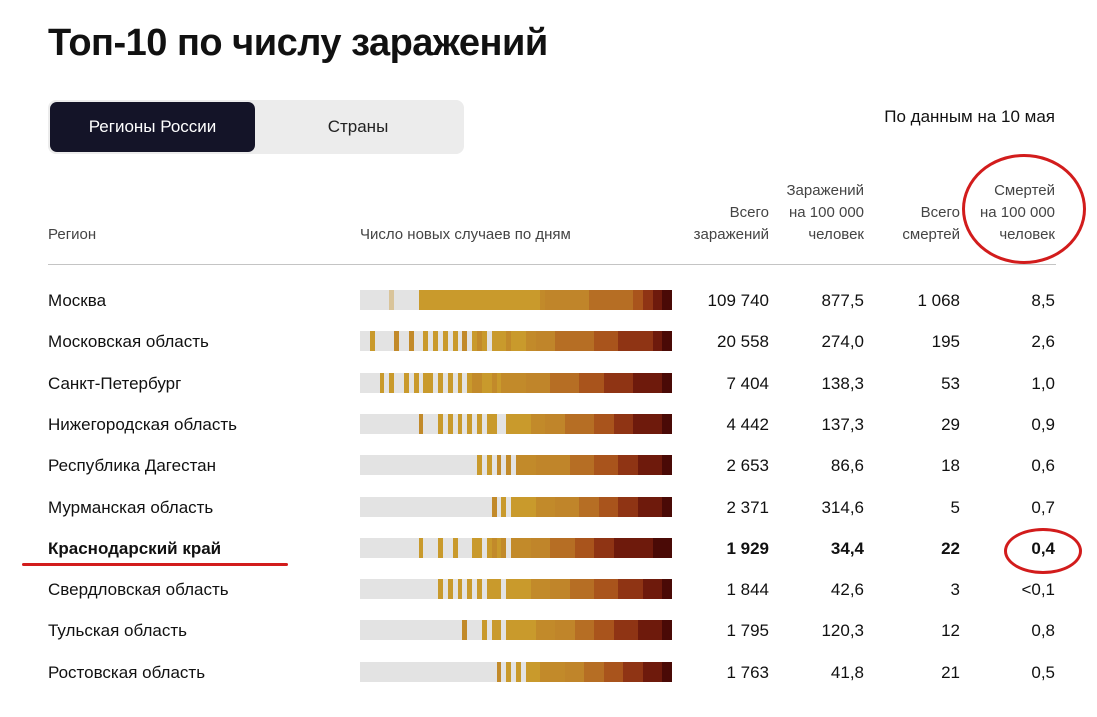  What do you see at coordinates (1043, 300) in the screenshot?
I see `deaths-per-100k-value: 8,5` at bounding box center [1043, 300].